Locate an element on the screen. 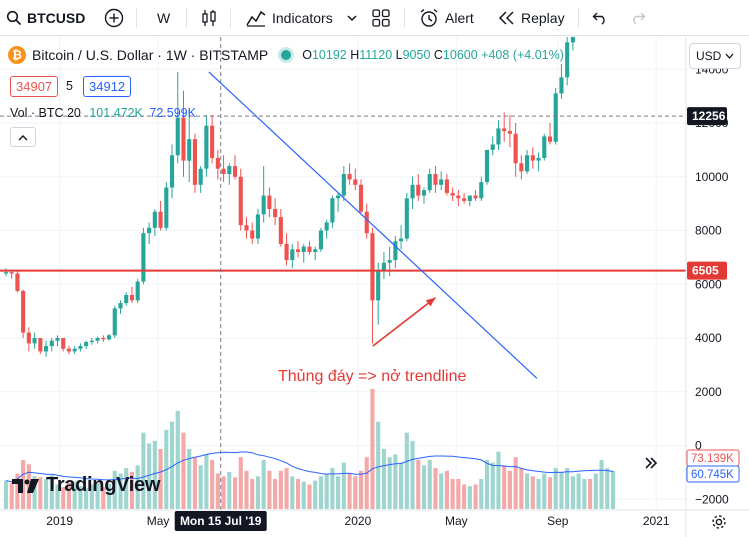 The image size is (749, 537). chevron-down-icon is located at coordinates (352, 18).